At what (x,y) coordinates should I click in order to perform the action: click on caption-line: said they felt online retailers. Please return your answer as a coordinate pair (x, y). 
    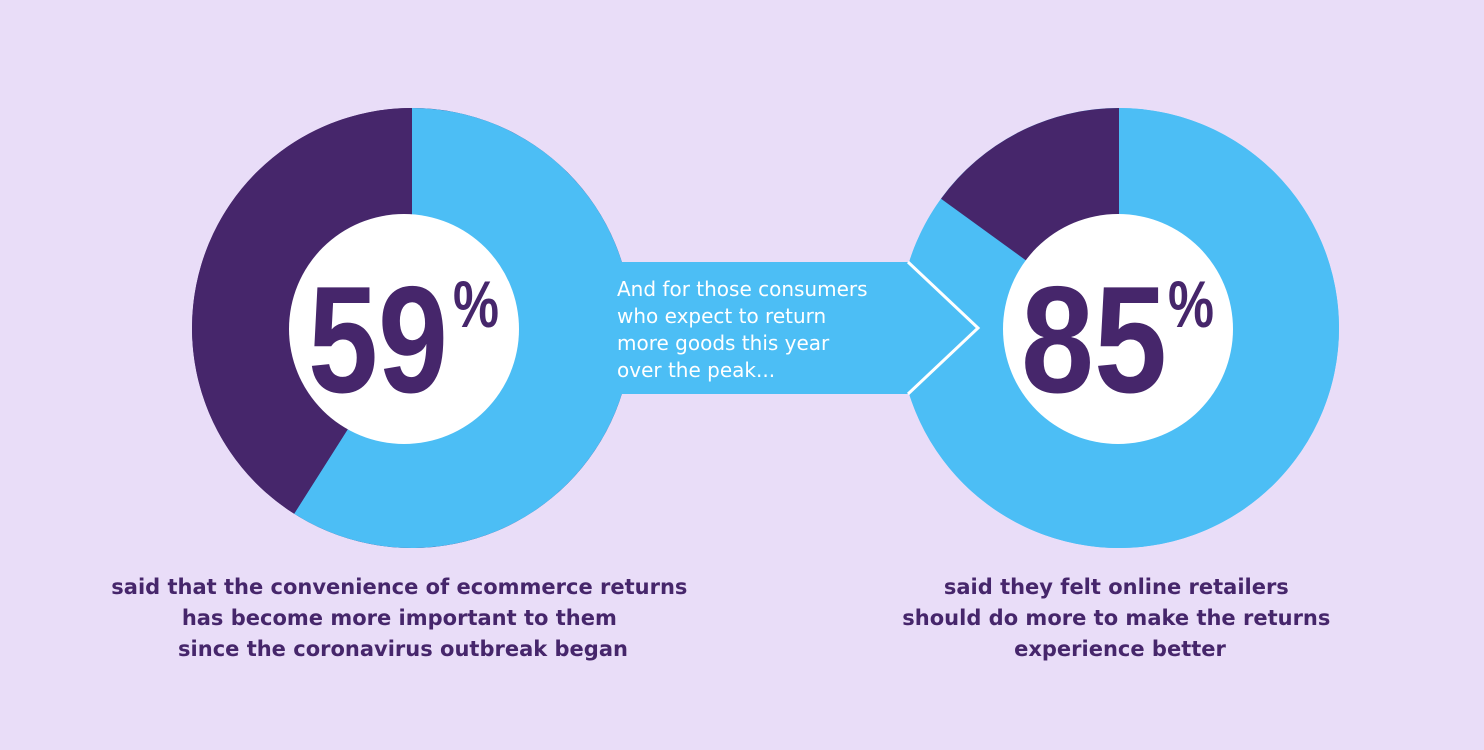
    Looking at the image, I should click on (1116, 587).